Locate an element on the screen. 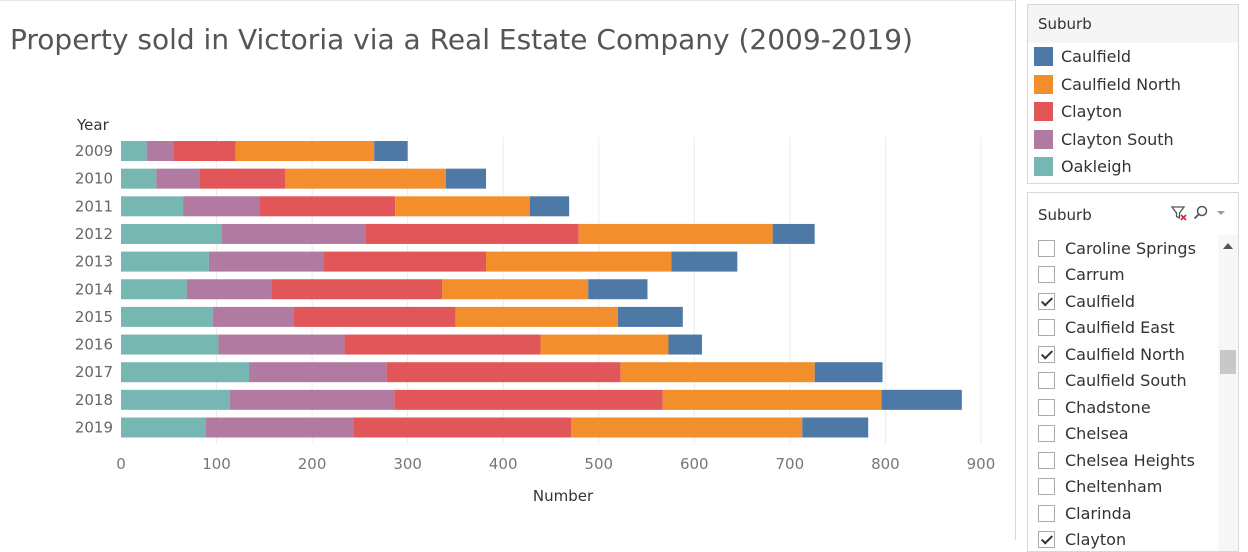 The height and width of the screenshot is (552, 1248). filter-item: Caulfield is located at coordinates (1124, 301).